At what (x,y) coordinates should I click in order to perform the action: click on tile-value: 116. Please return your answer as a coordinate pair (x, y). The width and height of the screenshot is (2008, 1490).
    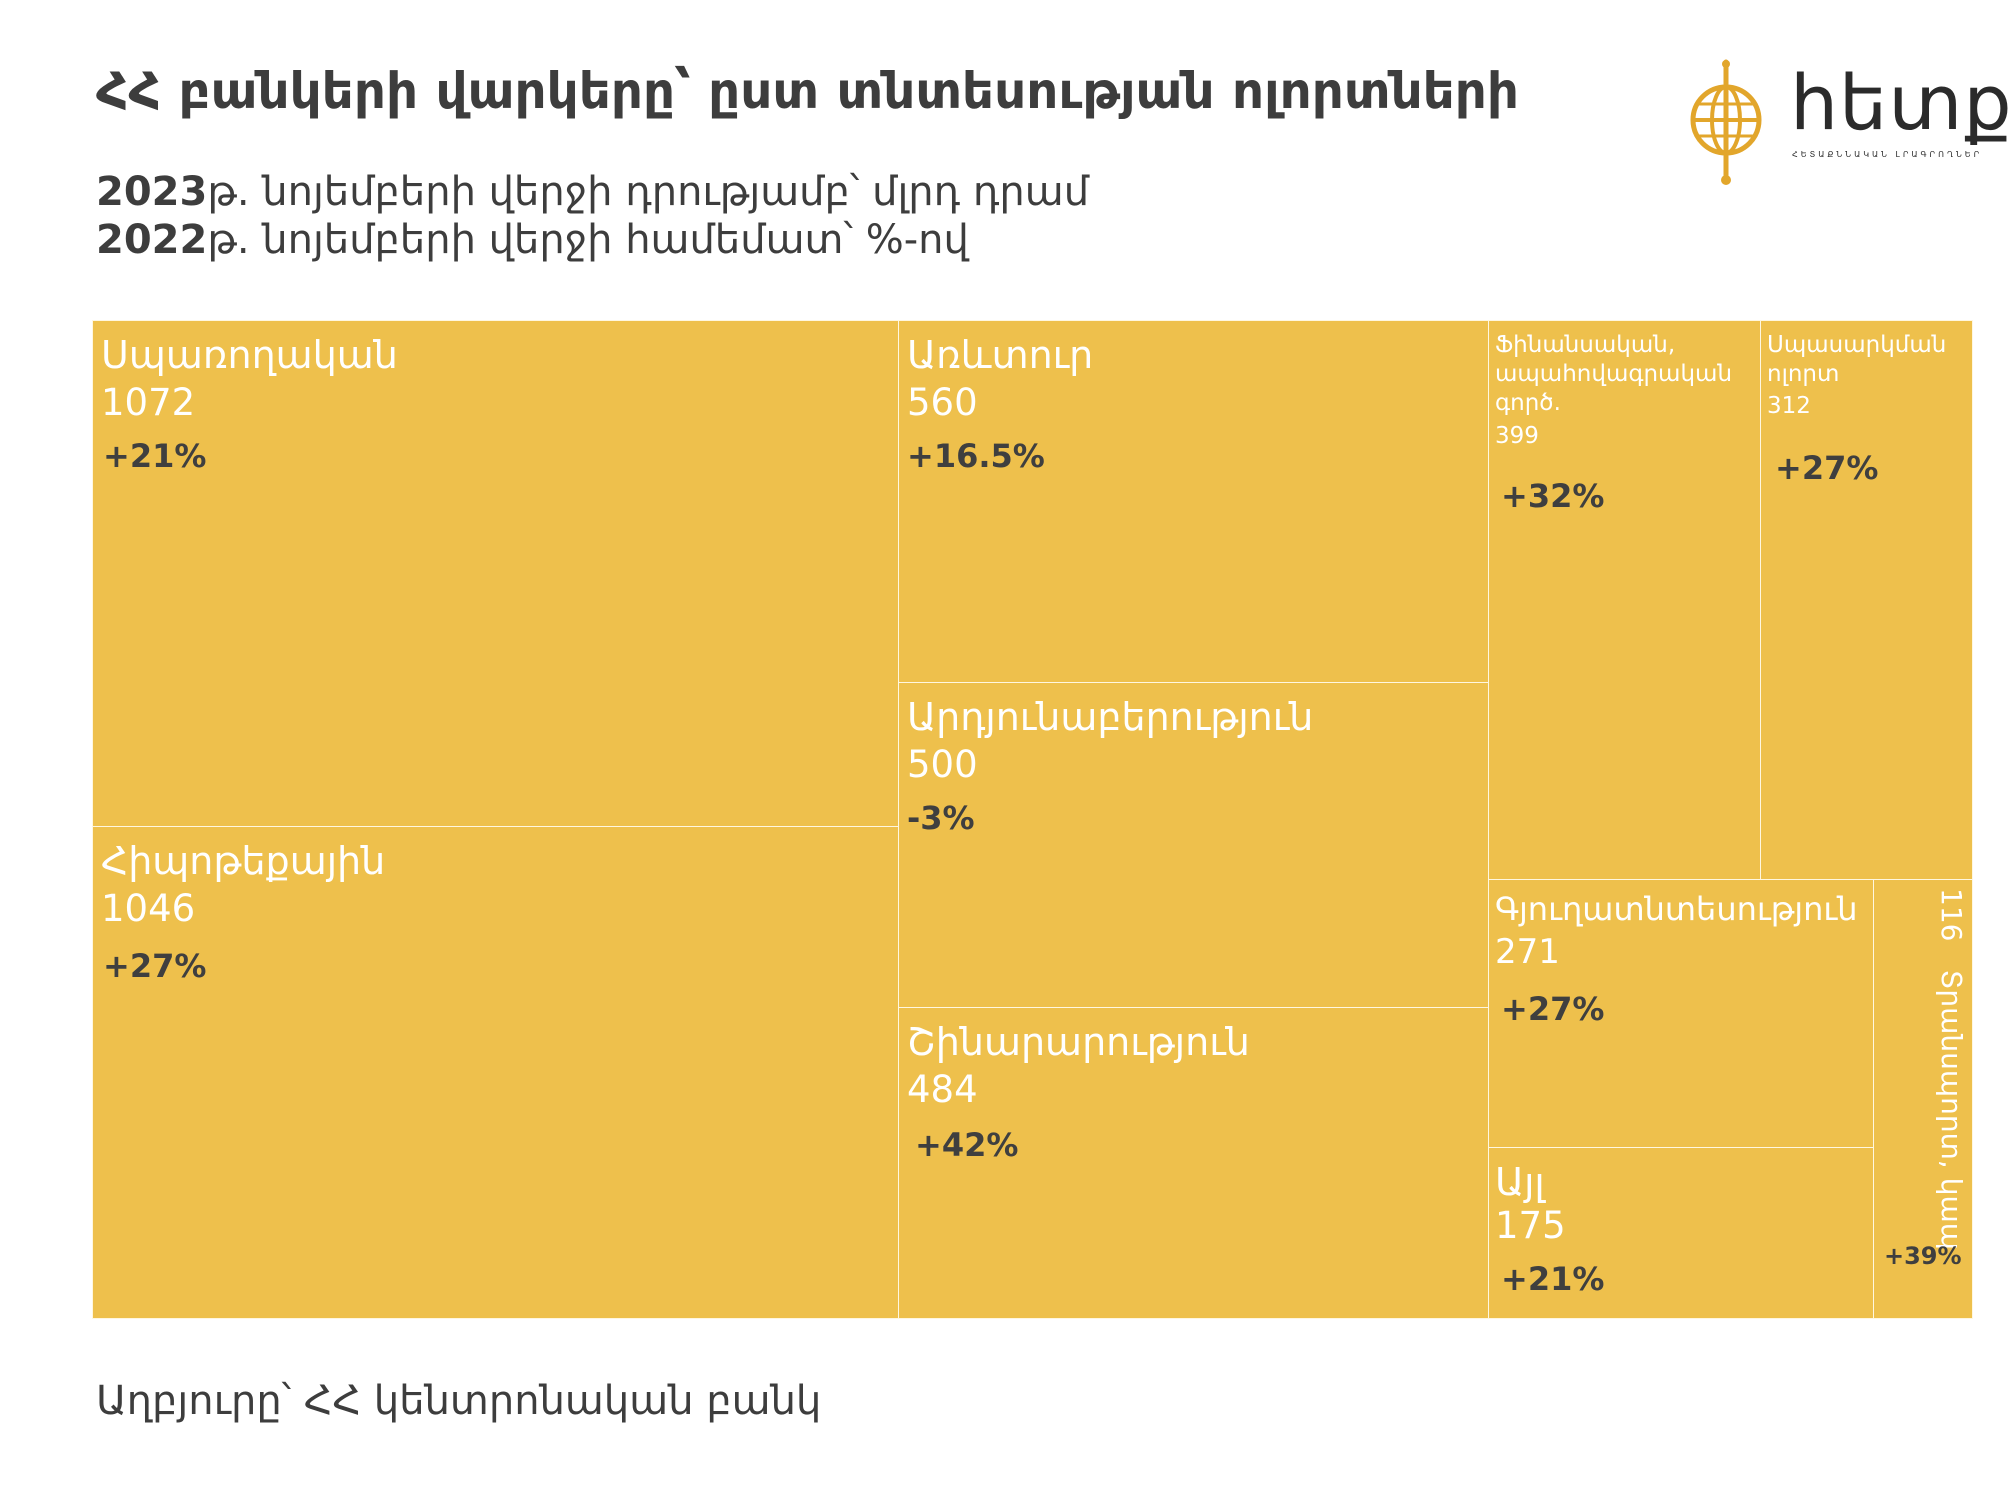
    Looking at the image, I should click on (1951, 915).